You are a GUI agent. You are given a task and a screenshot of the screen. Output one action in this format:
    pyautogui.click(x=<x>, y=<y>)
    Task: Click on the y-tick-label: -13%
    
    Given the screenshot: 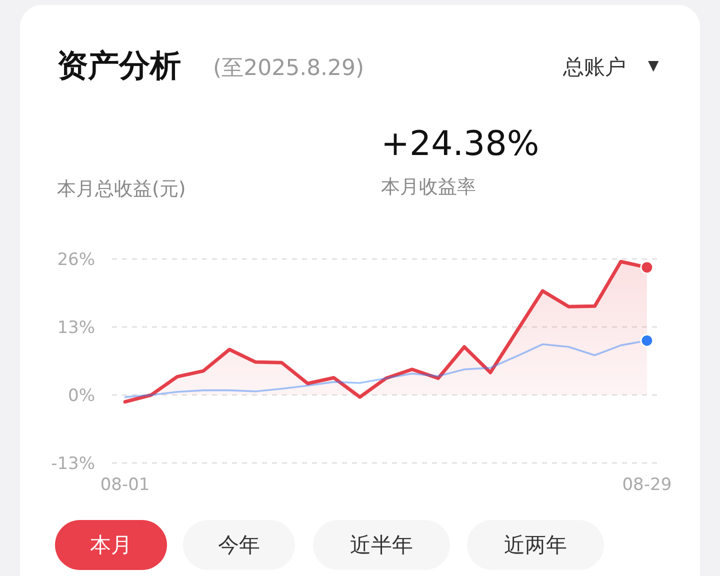 What is the action you would take?
    pyautogui.click(x=73, y=464)
    